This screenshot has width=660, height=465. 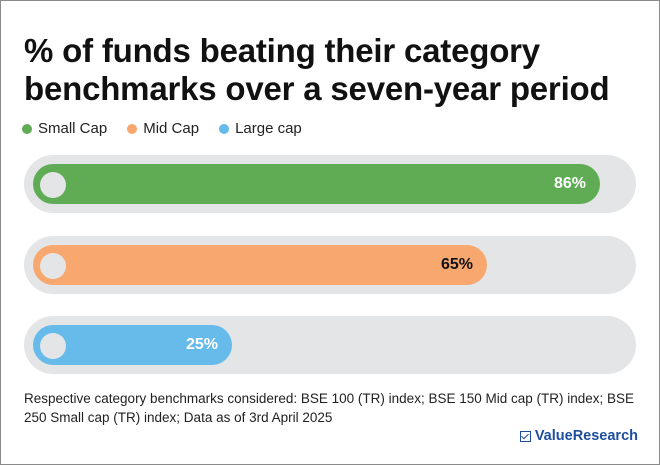 I want to click on checkbox-logo-icon, so click(x=525, y=436).